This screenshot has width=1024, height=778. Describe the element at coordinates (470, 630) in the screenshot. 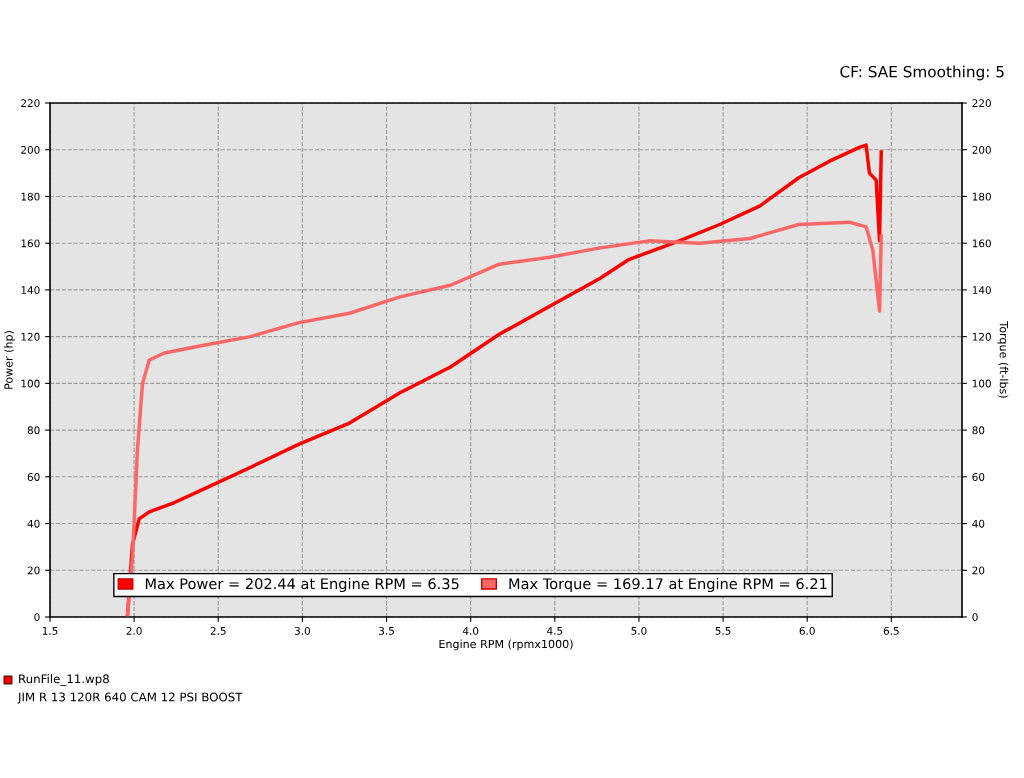

I see `x-tick-label: 4.0` at that location.